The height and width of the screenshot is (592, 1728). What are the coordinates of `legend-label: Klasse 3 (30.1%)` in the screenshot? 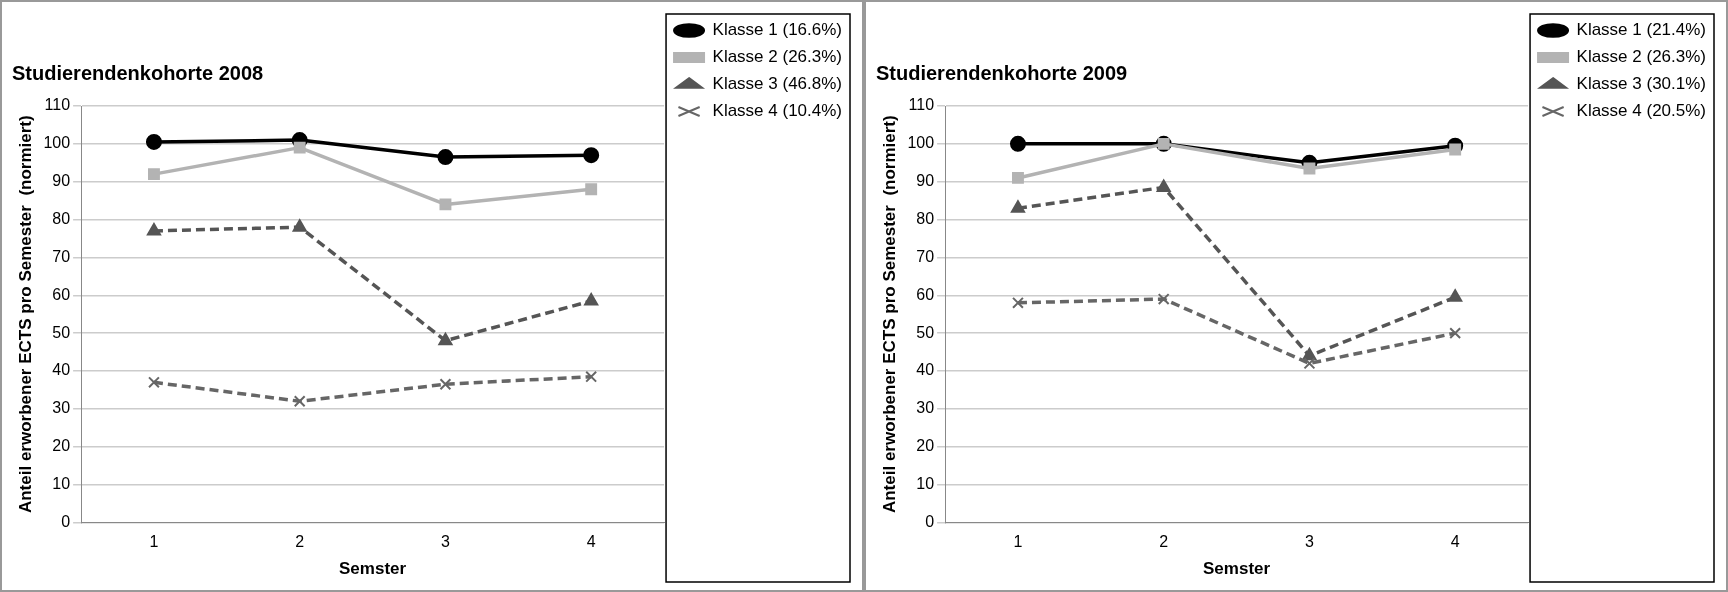 It's located at (1641, 84).